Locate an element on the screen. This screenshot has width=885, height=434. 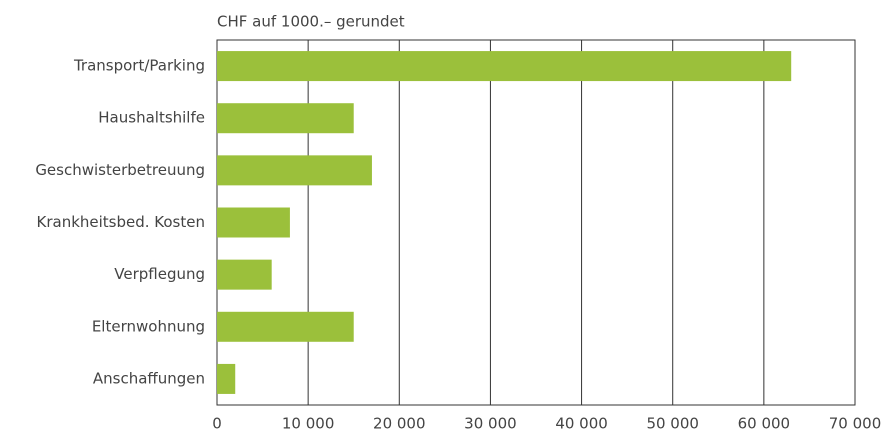
y-tick-label: Transport/Parking is located at coordinates (139, 66).